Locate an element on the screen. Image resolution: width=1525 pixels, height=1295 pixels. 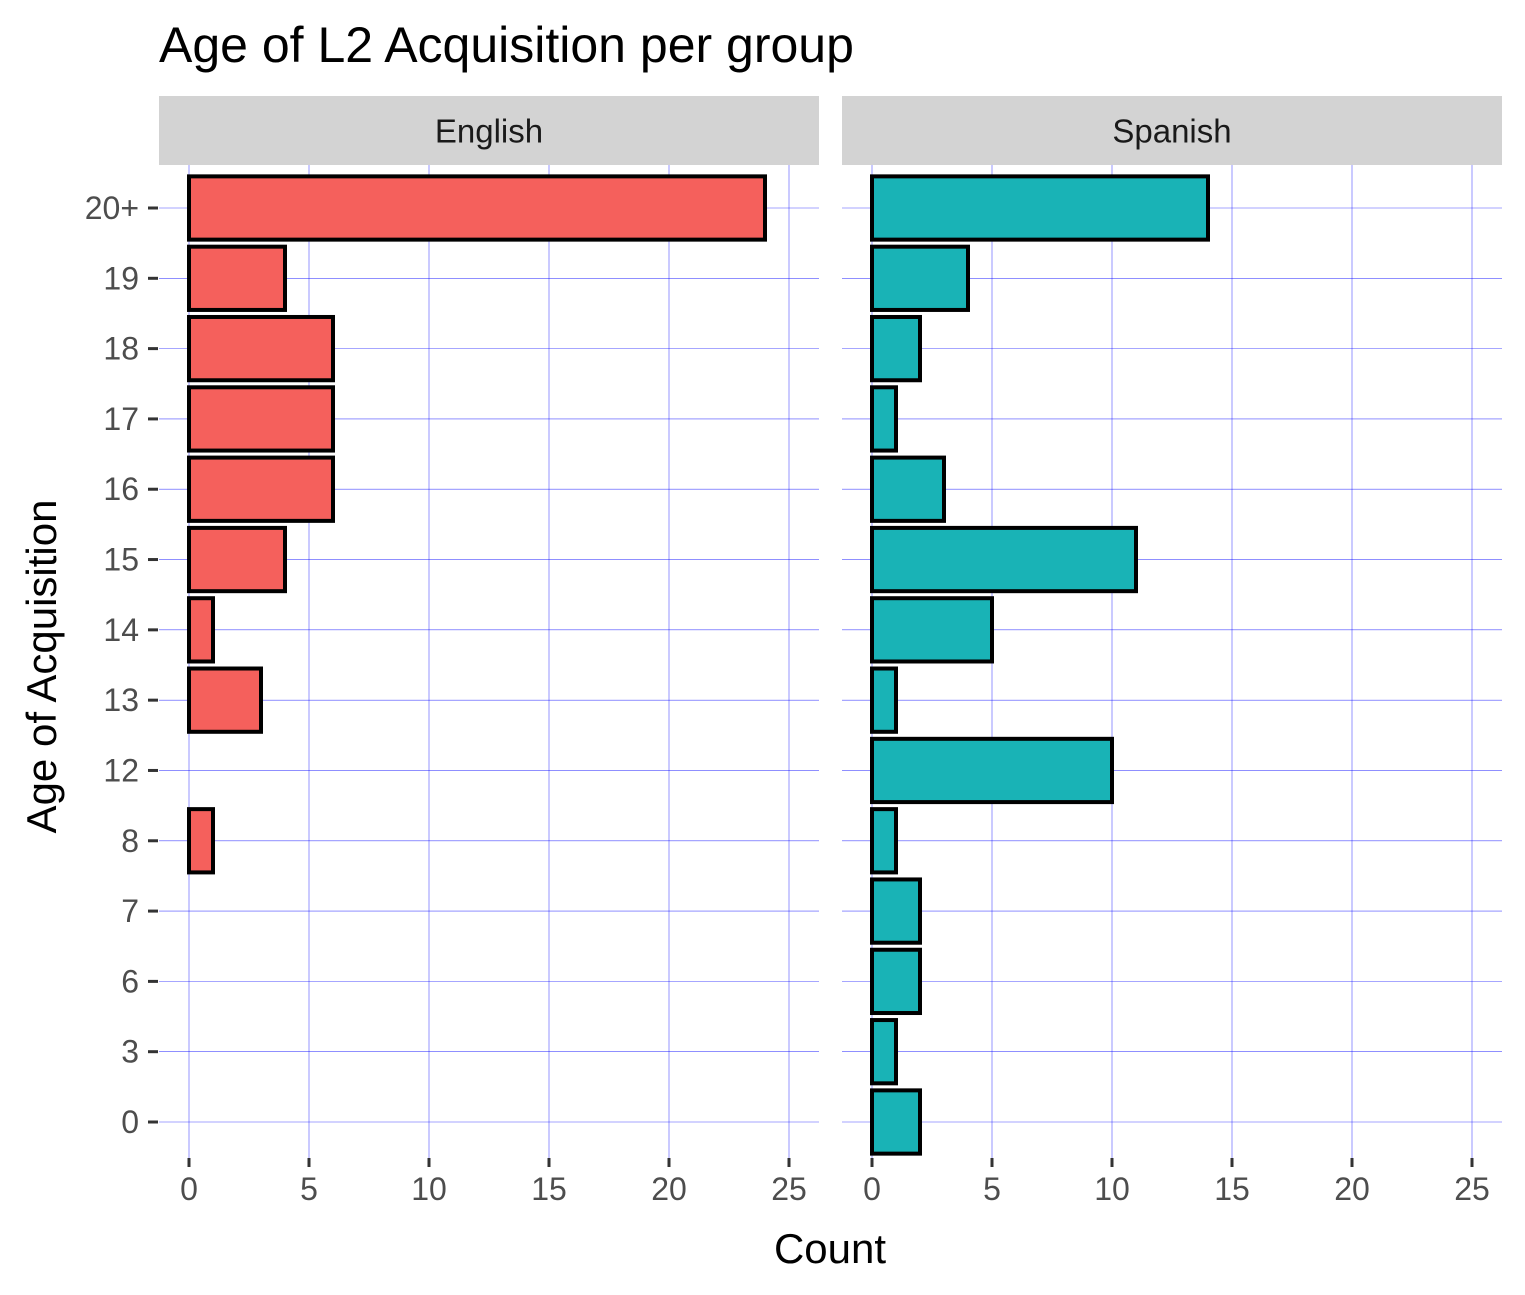
facet-strip-label: English is located at coordinates (489, 131).